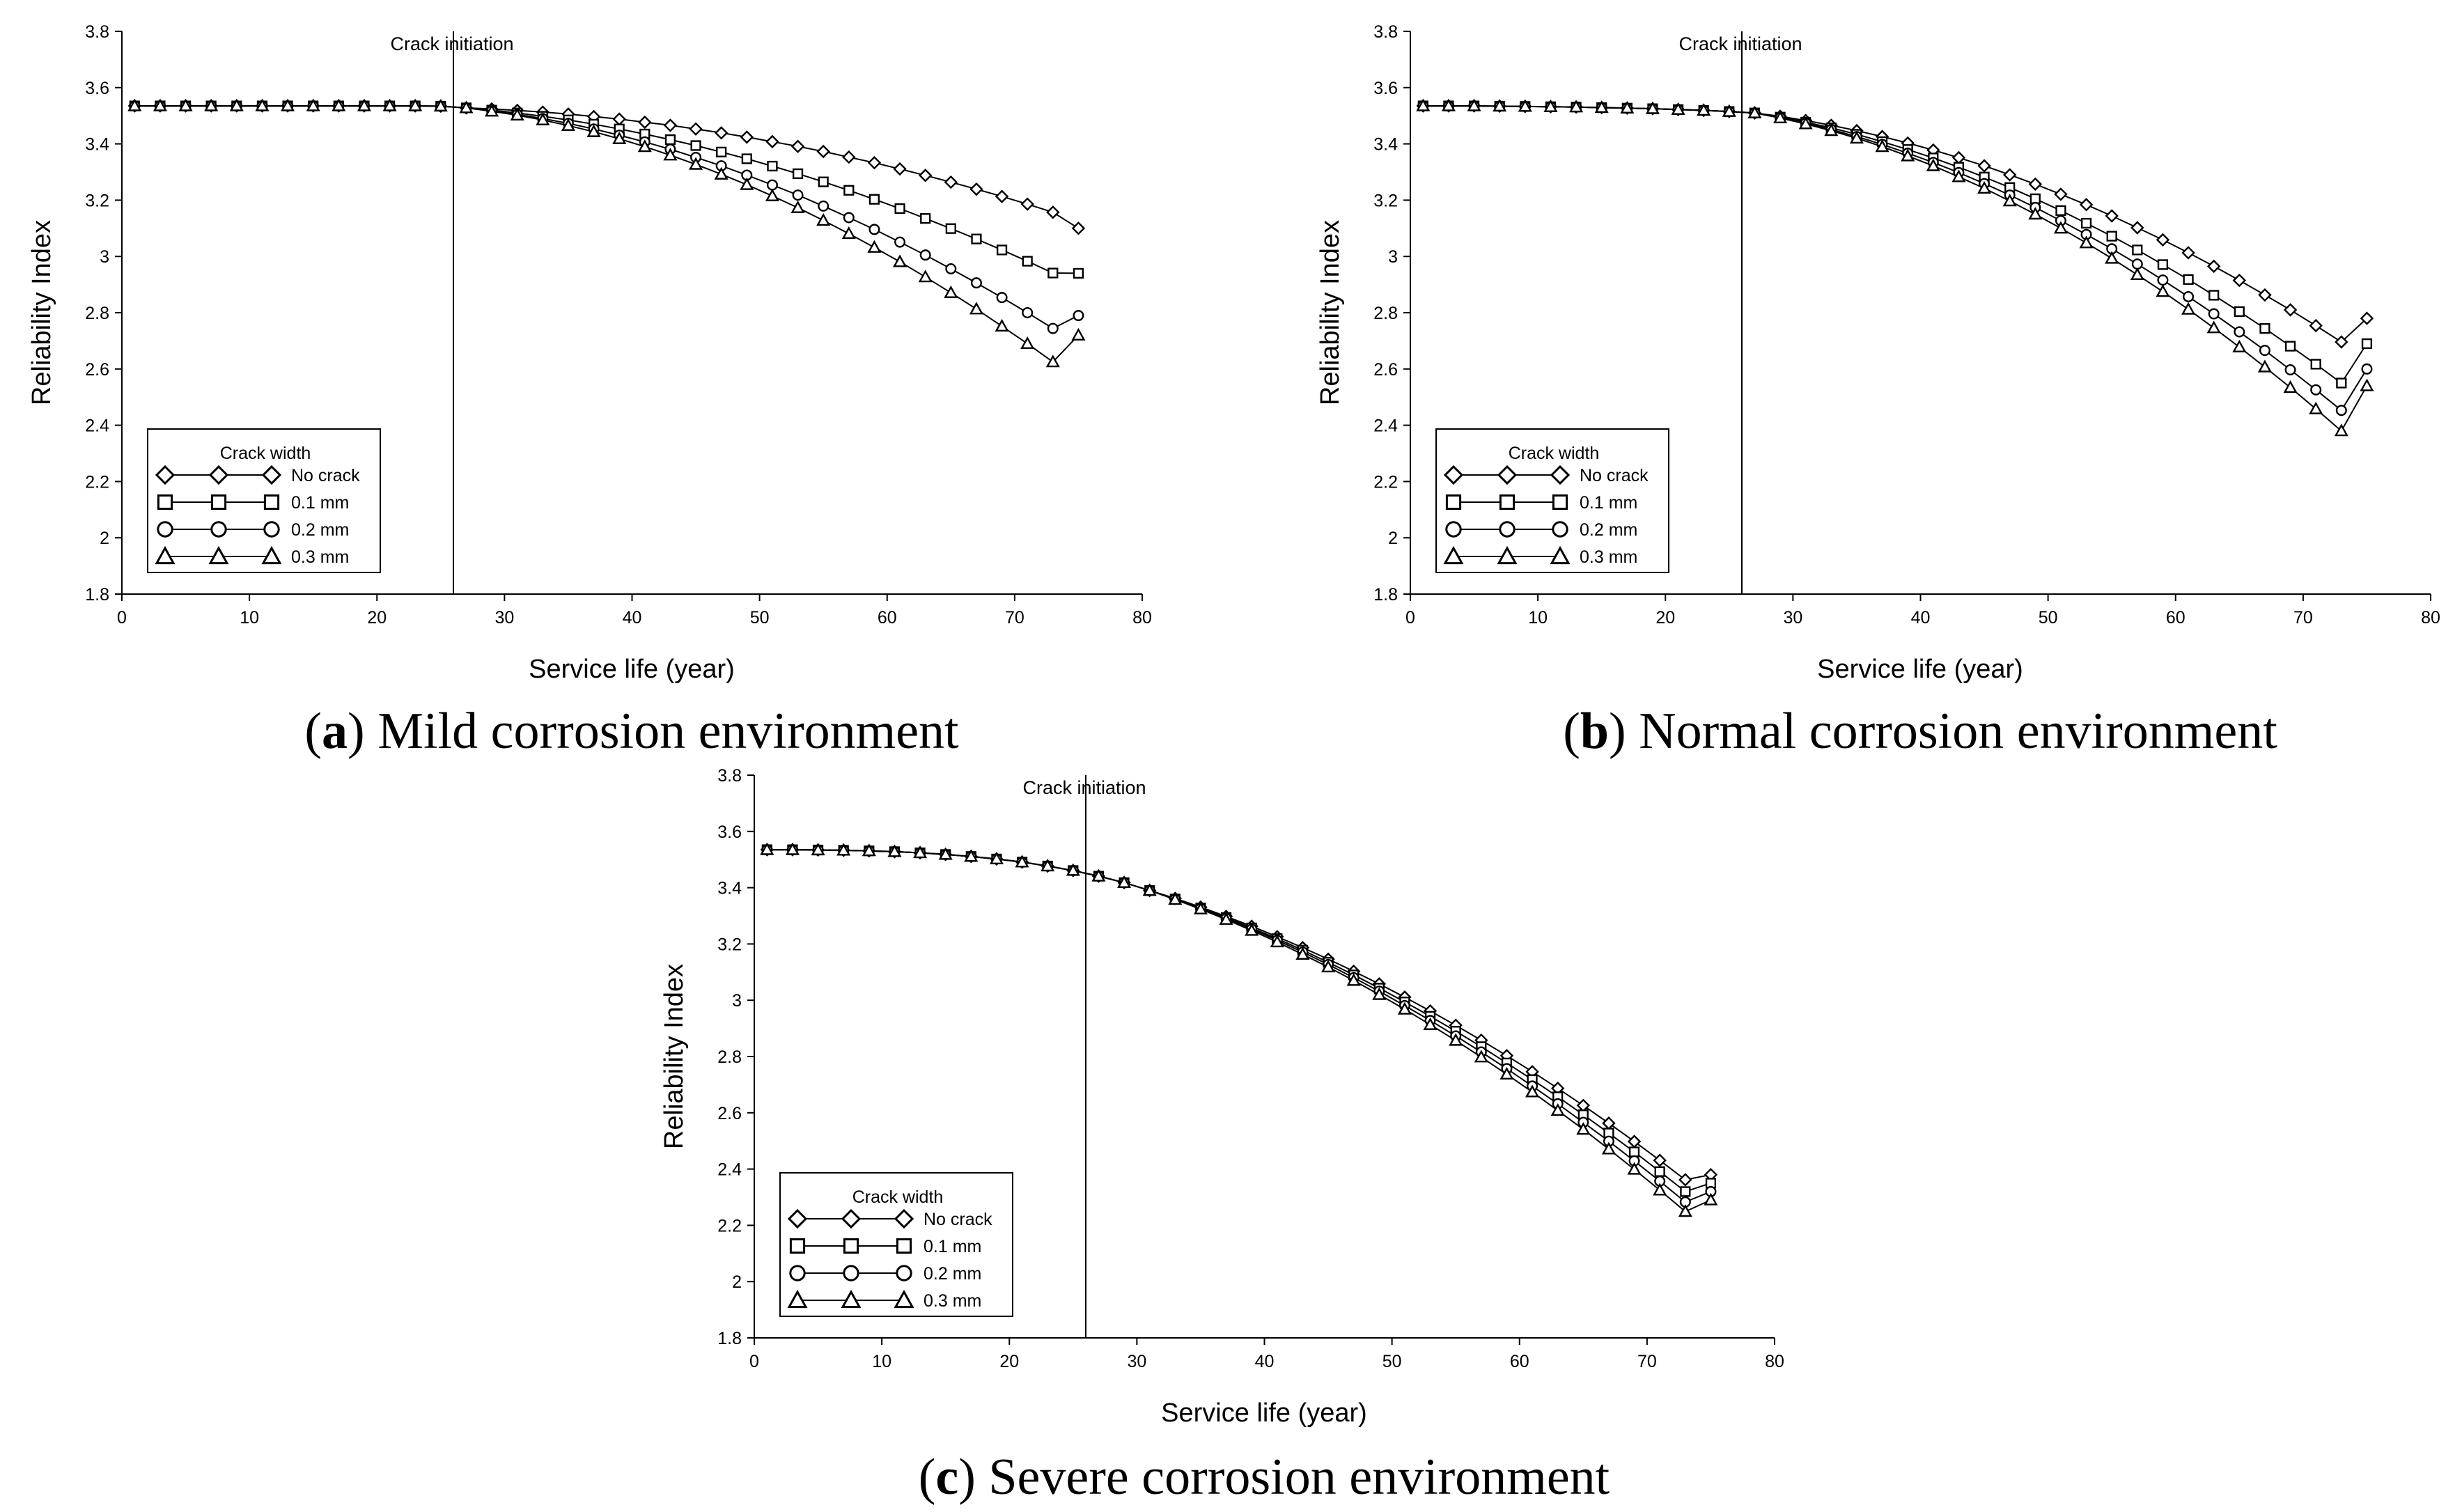 The height and width of the screenshot is (1512, 2462). I want to click on y-tick-label: 2, so click(104, 538).